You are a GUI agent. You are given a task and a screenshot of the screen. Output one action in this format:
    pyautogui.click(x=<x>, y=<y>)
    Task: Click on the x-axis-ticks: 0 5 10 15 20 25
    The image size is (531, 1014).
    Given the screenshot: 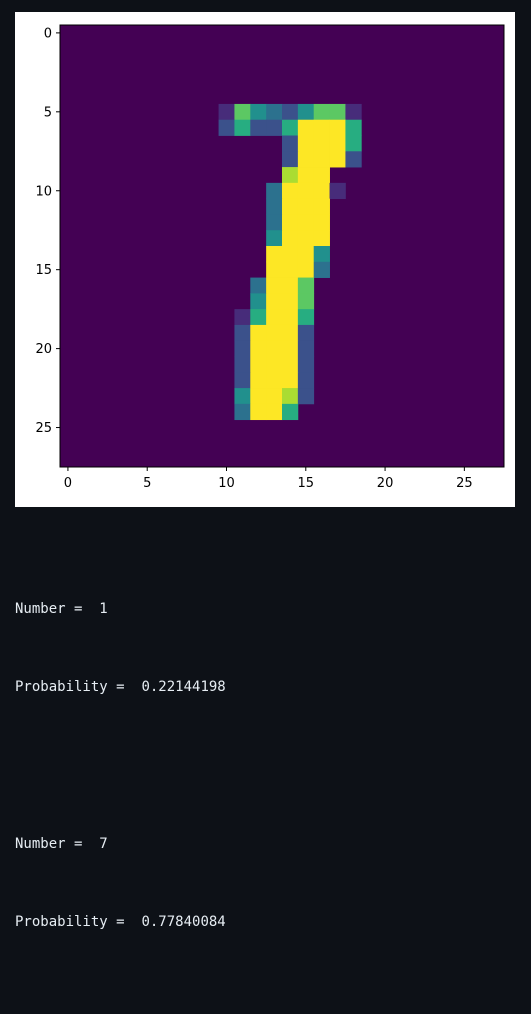 What is the action you would take?
    pyautogui.click(x=268, y=479)
    